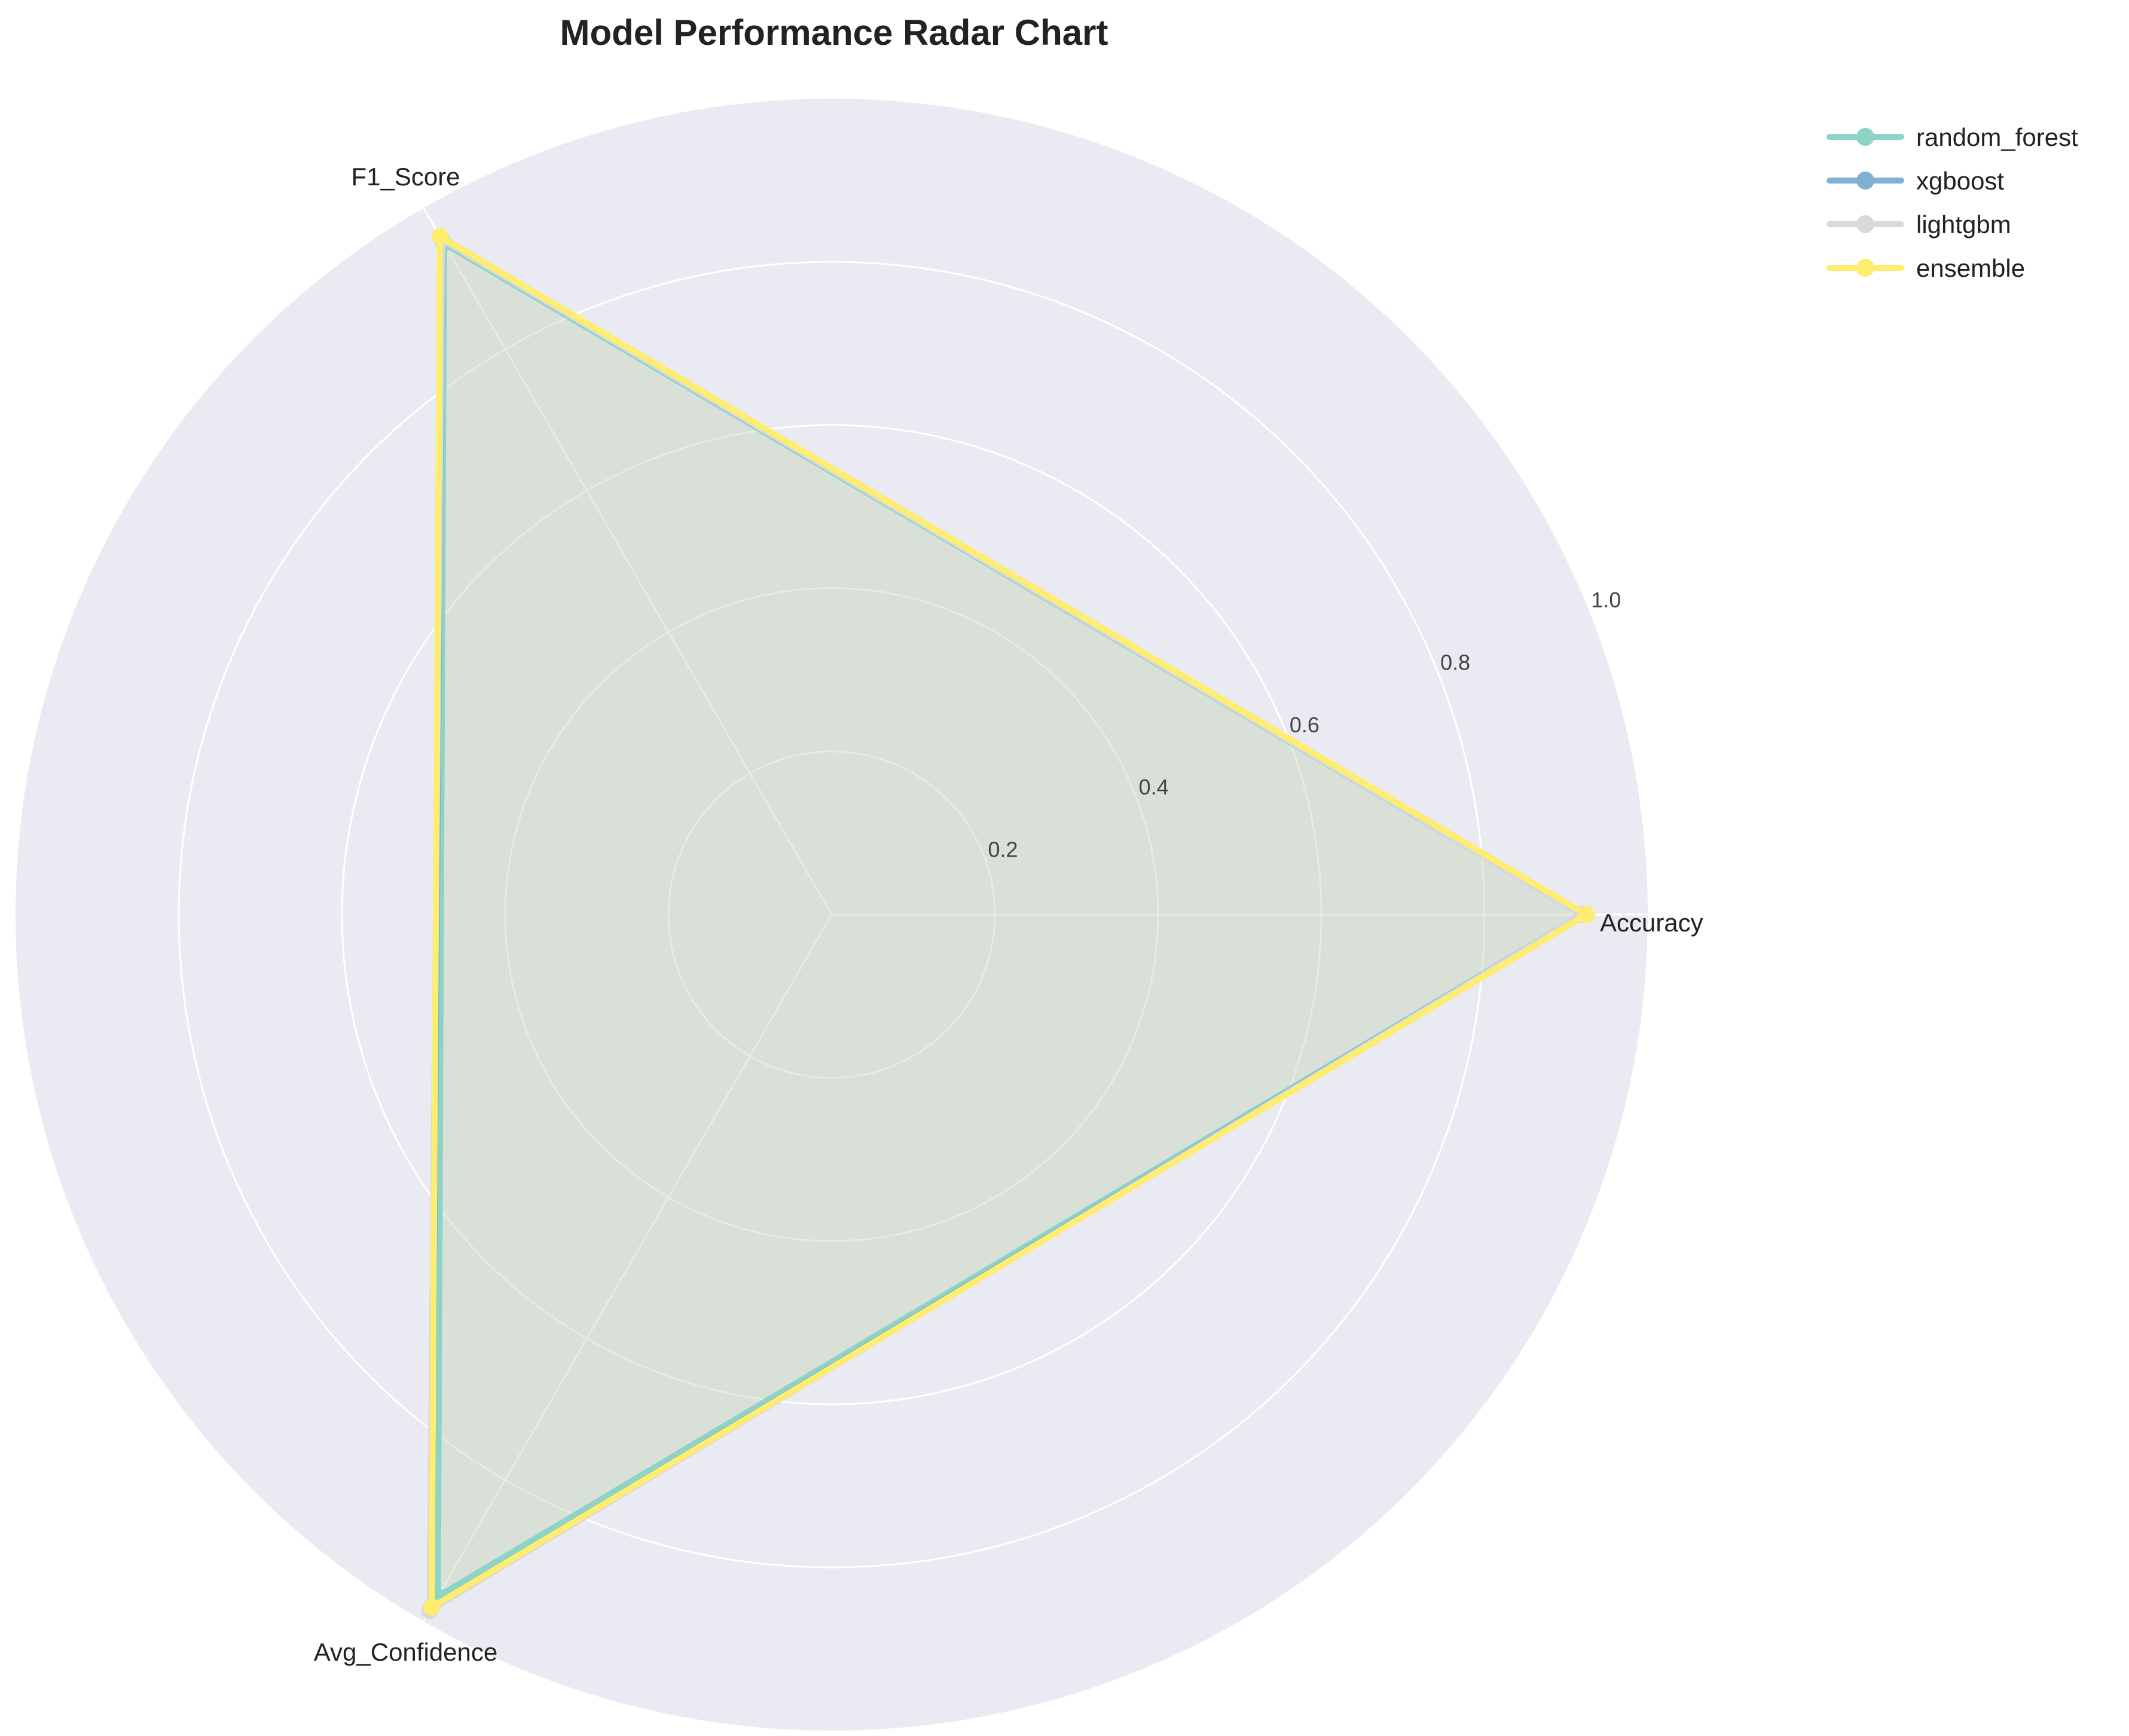  I want to click on point-ensemble-F1_Score, so click(439, 237).